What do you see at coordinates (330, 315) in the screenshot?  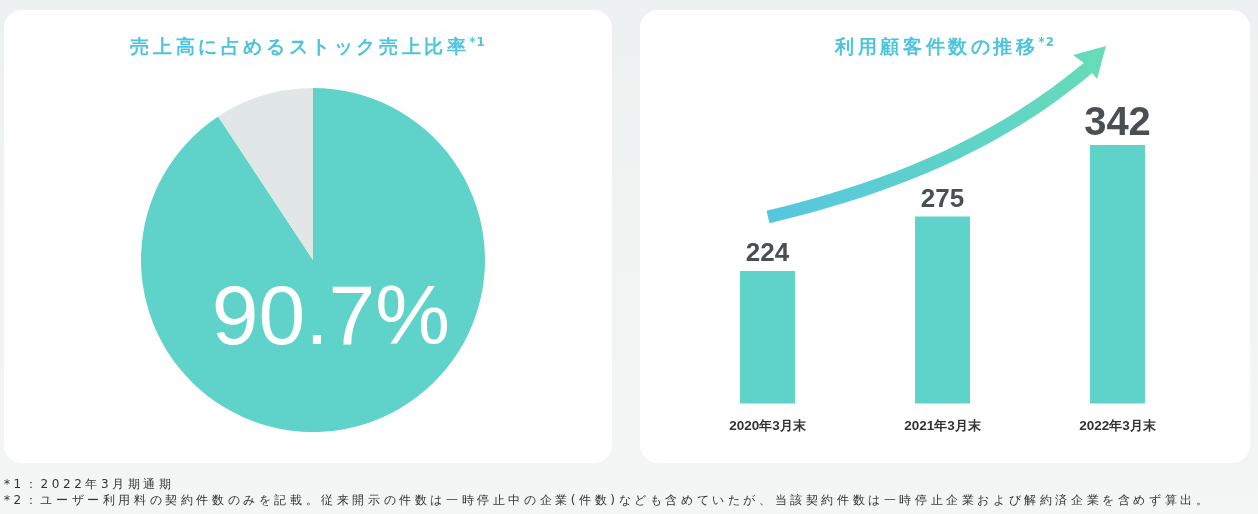 I see `data-label: 90.7%` at bounding box center [330, 315].